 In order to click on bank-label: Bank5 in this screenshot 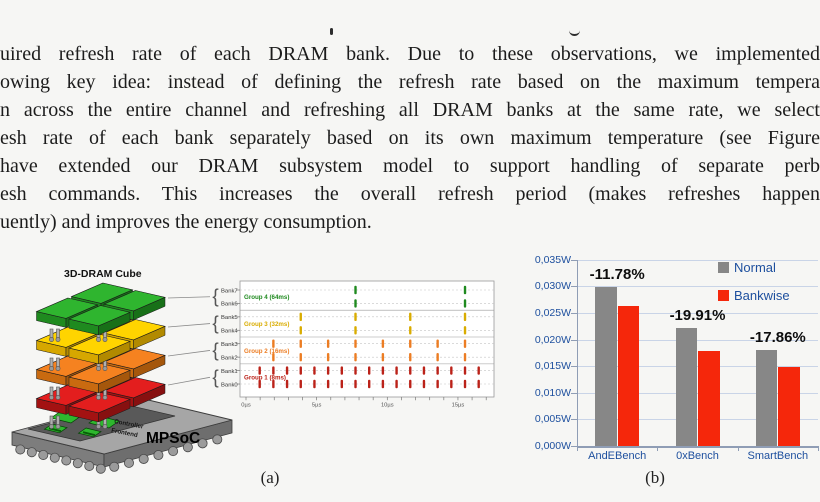, I will do `click(229, 318)`.